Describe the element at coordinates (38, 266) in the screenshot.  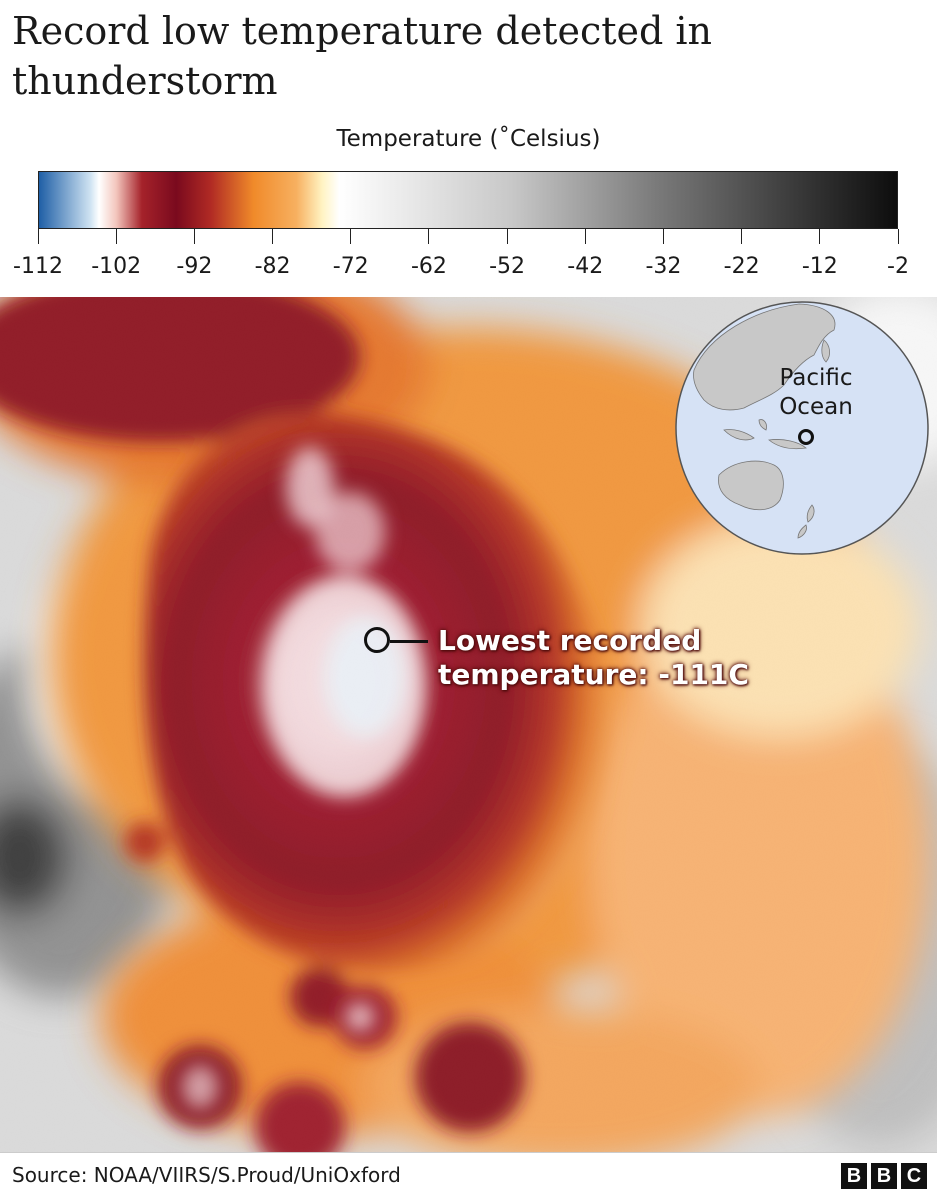
I see `colorbar-tick-label: -112` at that location.